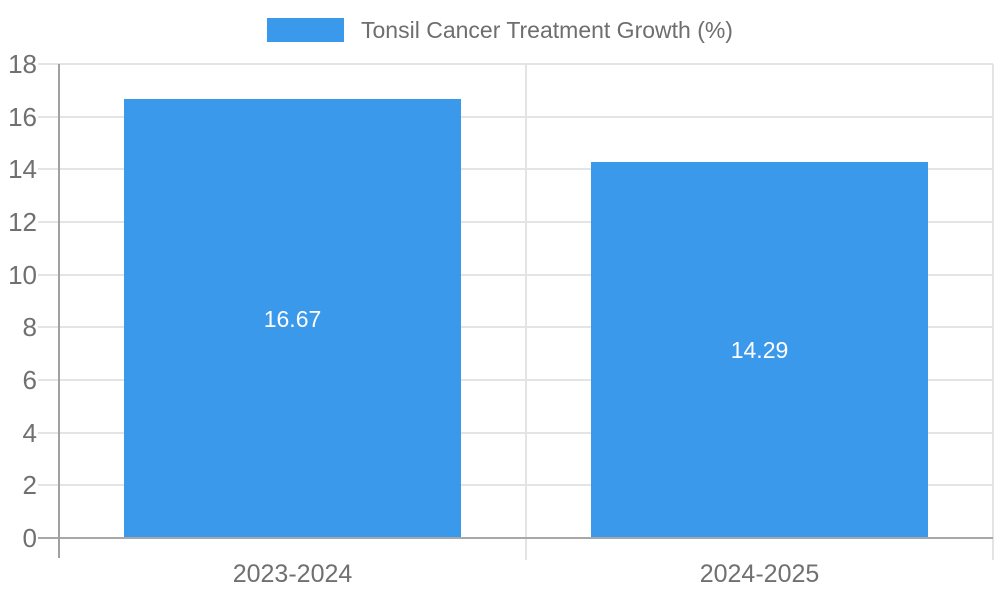 This screenshot has height=600, width=1000. What do you see at coordinates (292, 574) in the screenshot?
I see `x-axis-label: 2023-2024` at bounding box center [292, 574].